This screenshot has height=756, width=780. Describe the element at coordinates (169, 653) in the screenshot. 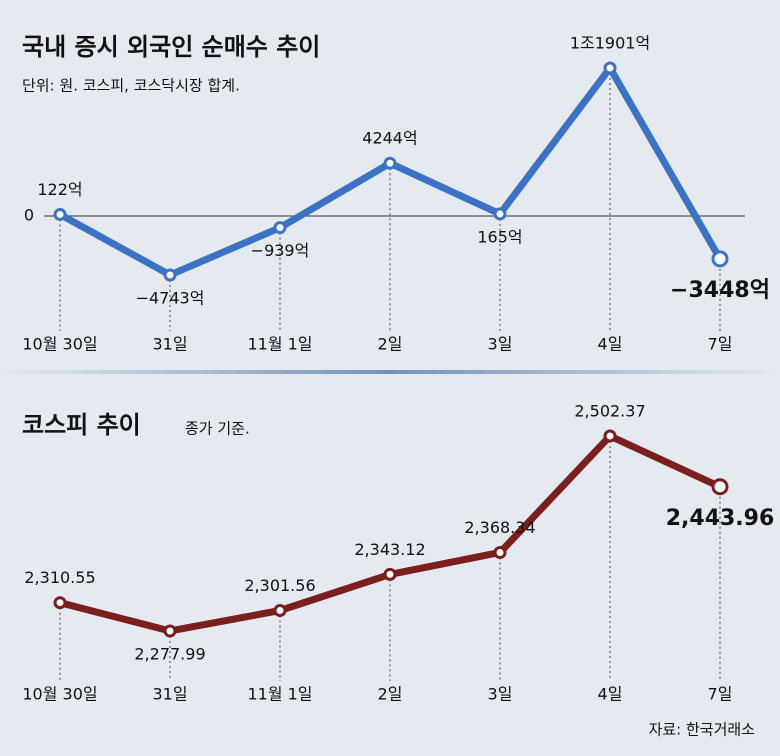

I see `value-label: 2,277.99` at that location.